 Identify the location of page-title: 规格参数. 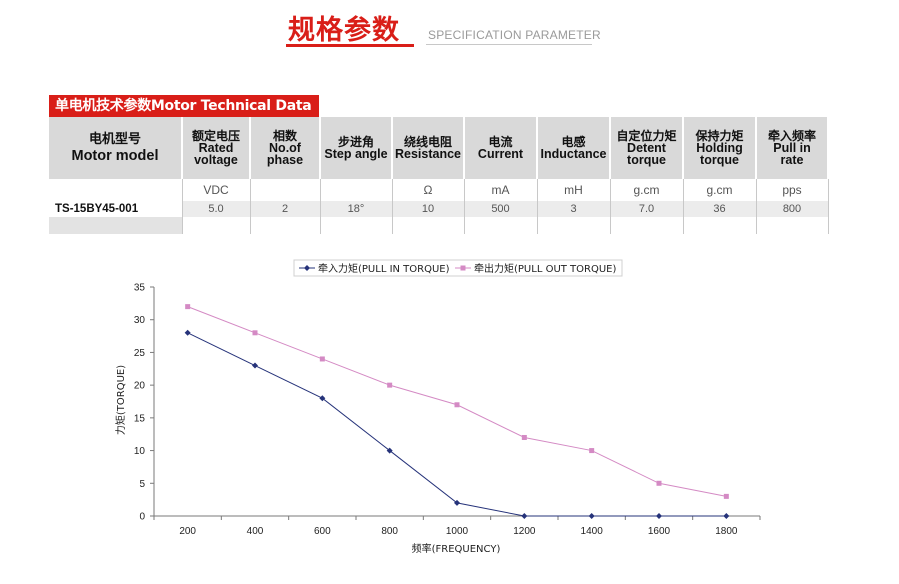
(344, 30).